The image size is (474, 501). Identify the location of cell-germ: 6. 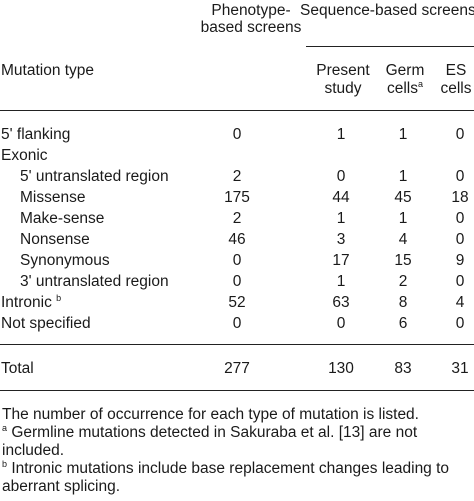
(403, 323).